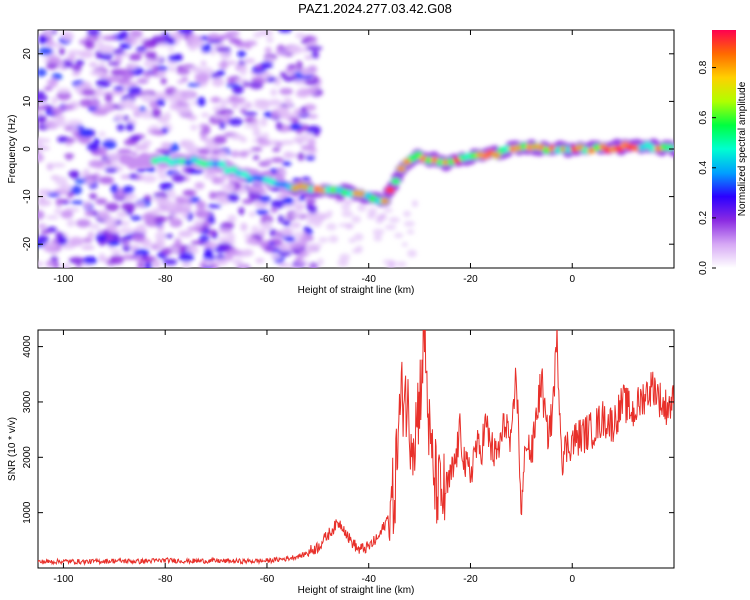  I want to click on snr-xtick-label: -60, so click(267, 579).